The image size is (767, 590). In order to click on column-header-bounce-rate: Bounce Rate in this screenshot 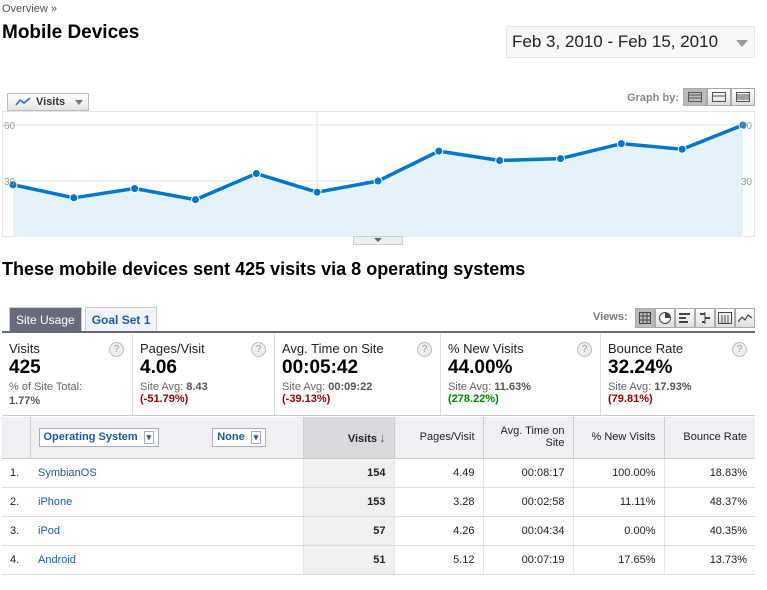, I will do `click(709, 438)`.